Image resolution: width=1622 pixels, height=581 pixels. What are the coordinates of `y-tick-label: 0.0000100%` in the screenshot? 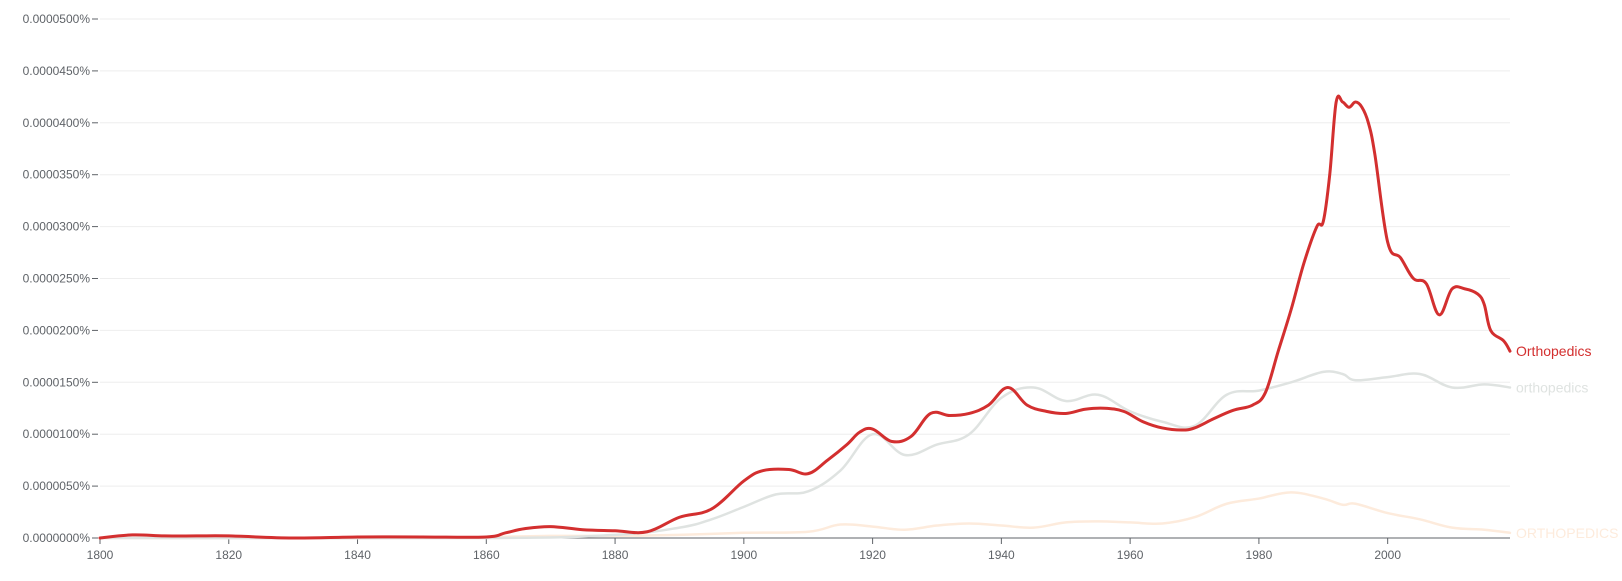 It's located at (57, 434).